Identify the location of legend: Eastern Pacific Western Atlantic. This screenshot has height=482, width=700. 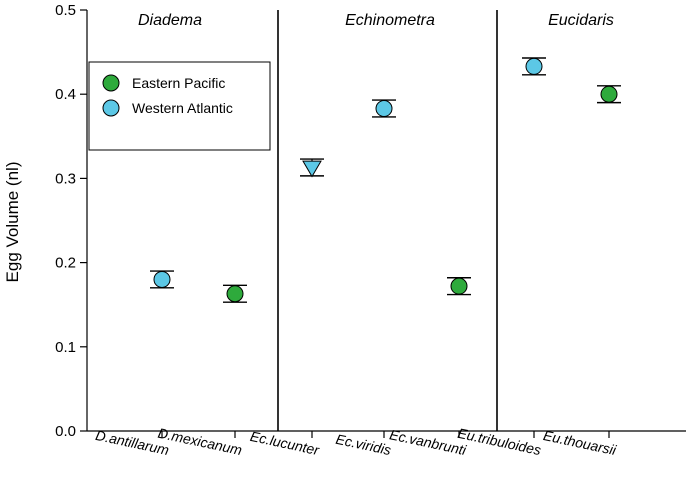
(179, 106).